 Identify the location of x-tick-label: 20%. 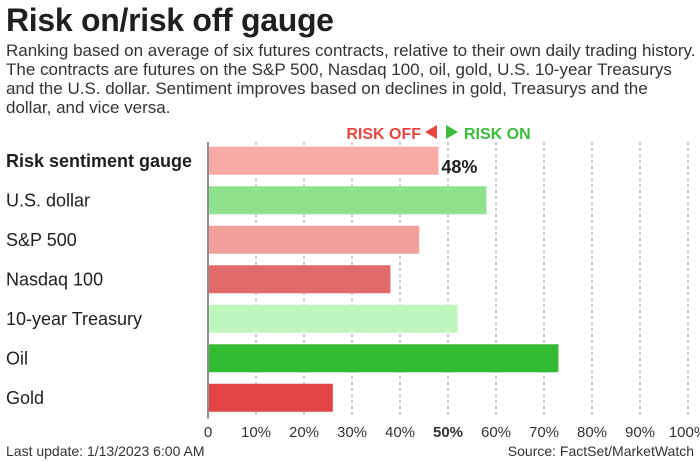
(304, 432).